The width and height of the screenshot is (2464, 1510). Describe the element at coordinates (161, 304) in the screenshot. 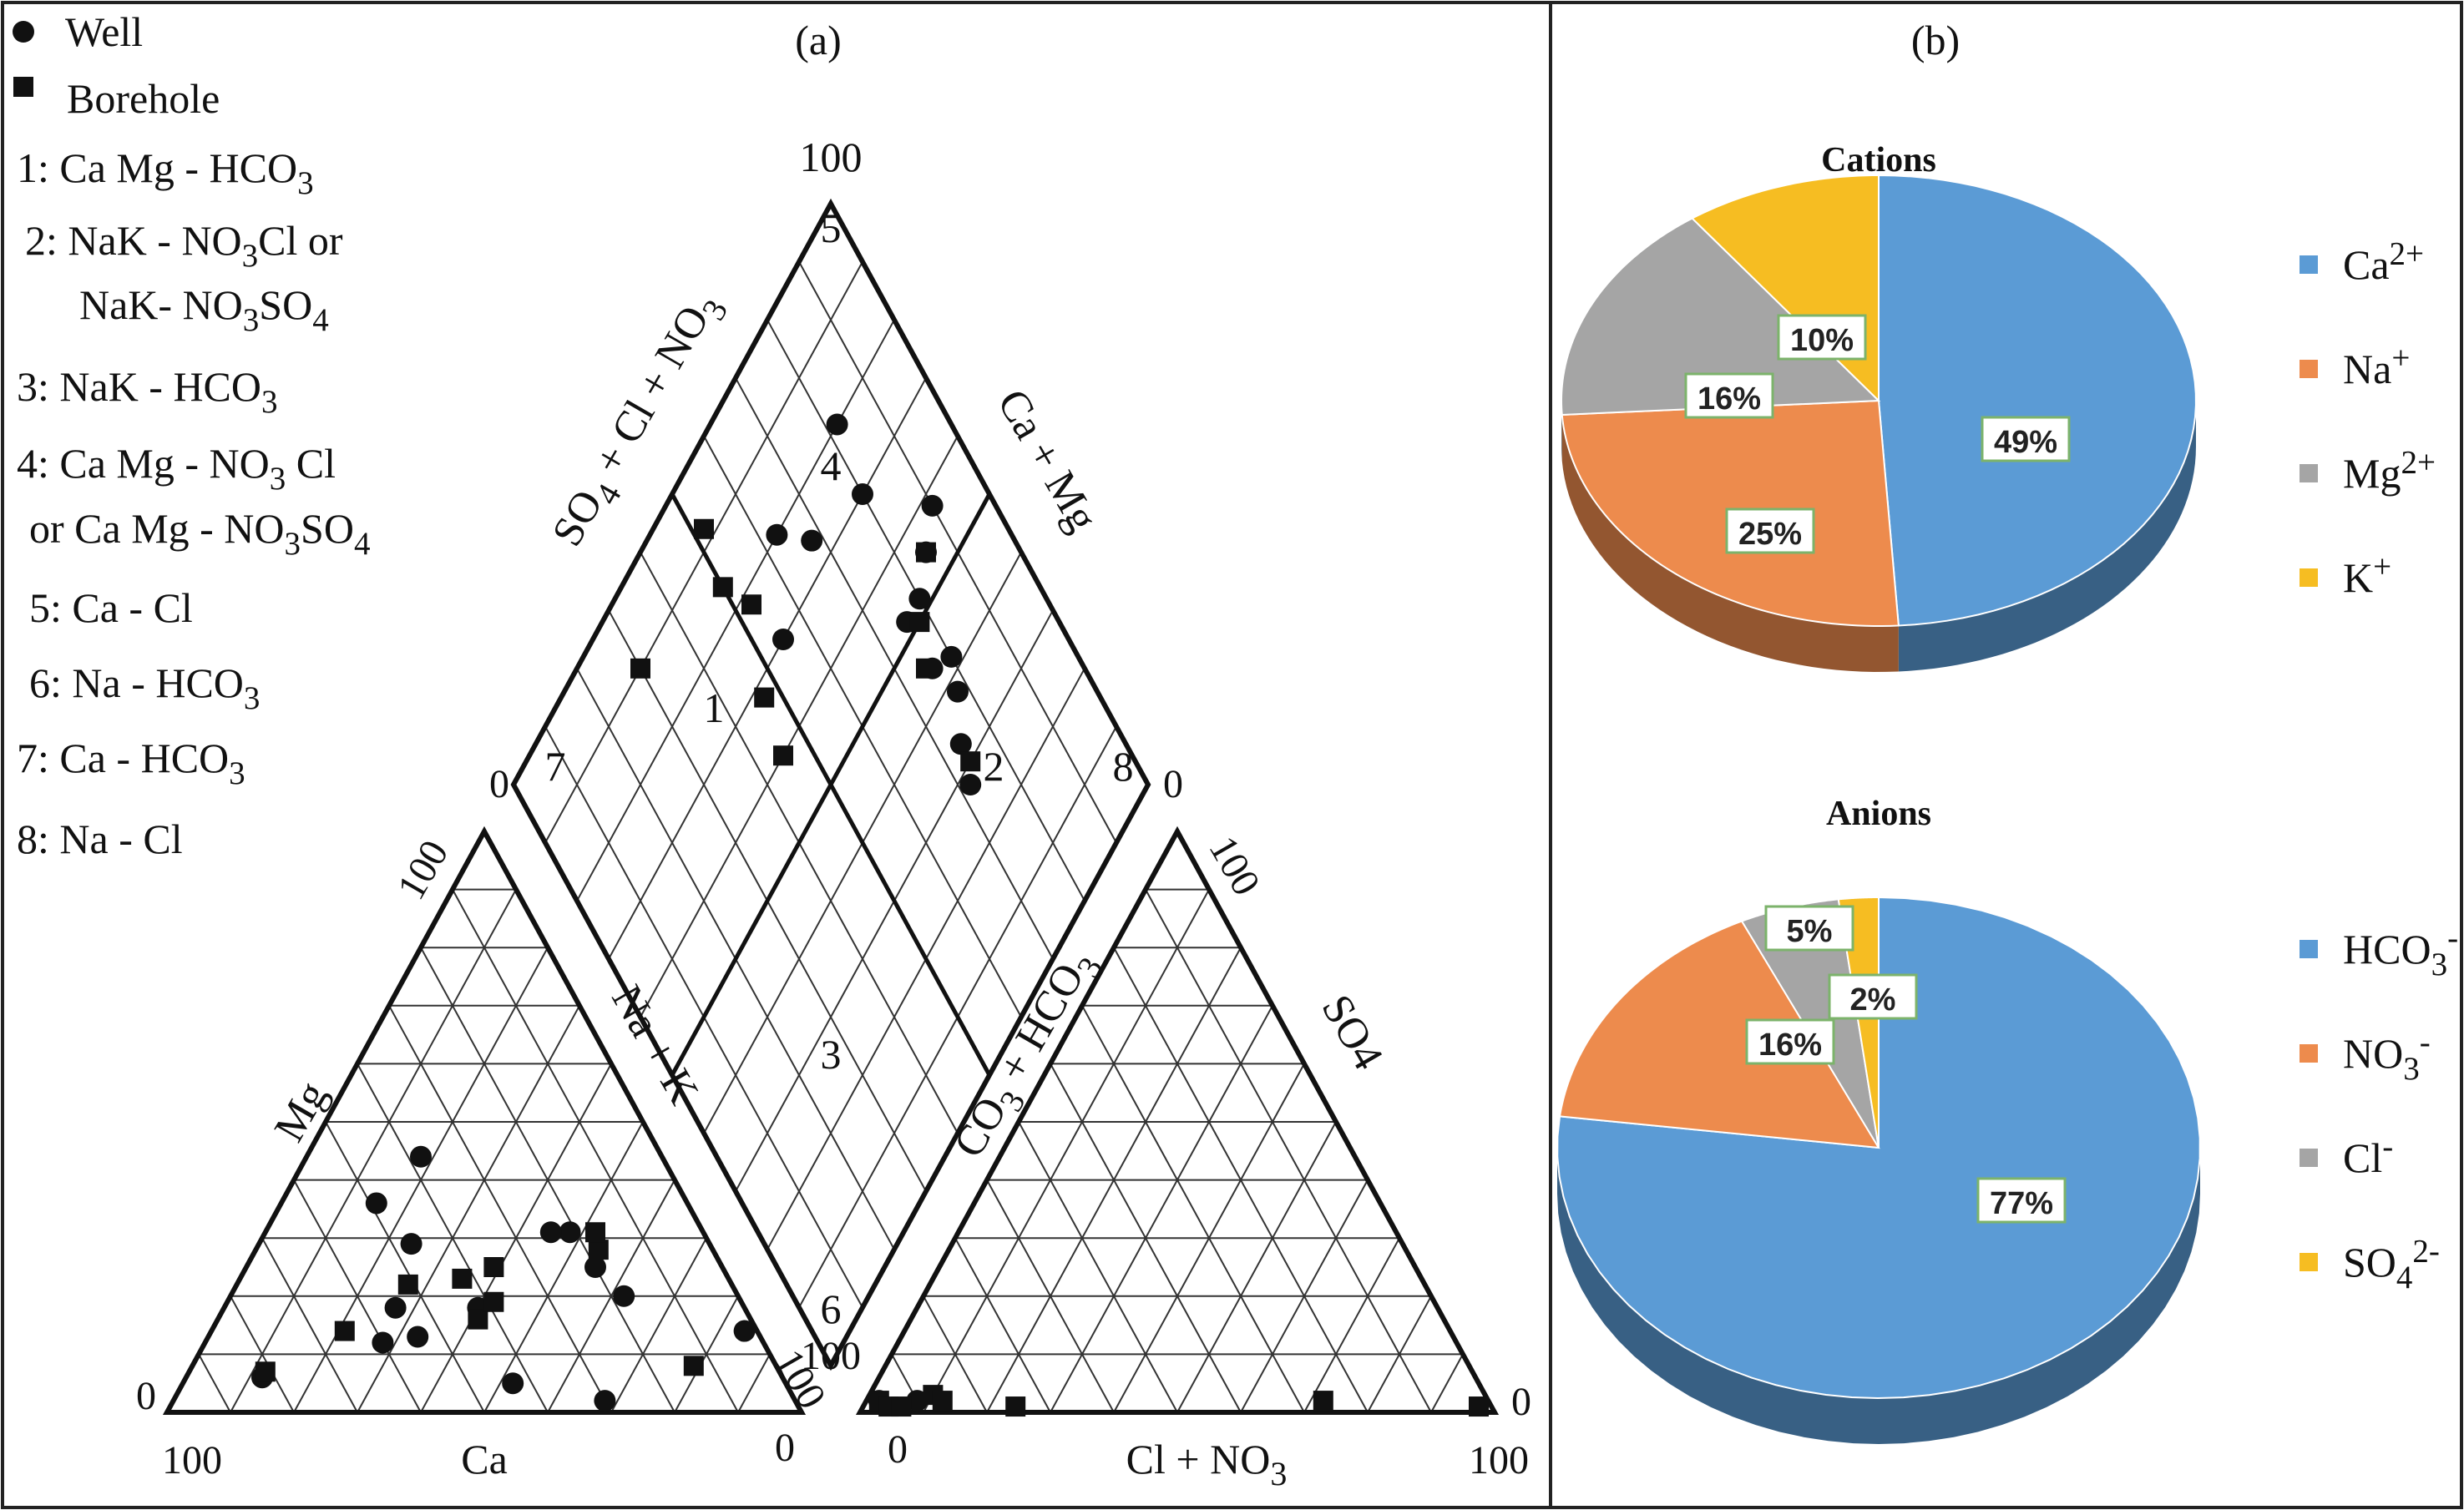

I see `water-type-2-line-part: NaK- NO` at that location.